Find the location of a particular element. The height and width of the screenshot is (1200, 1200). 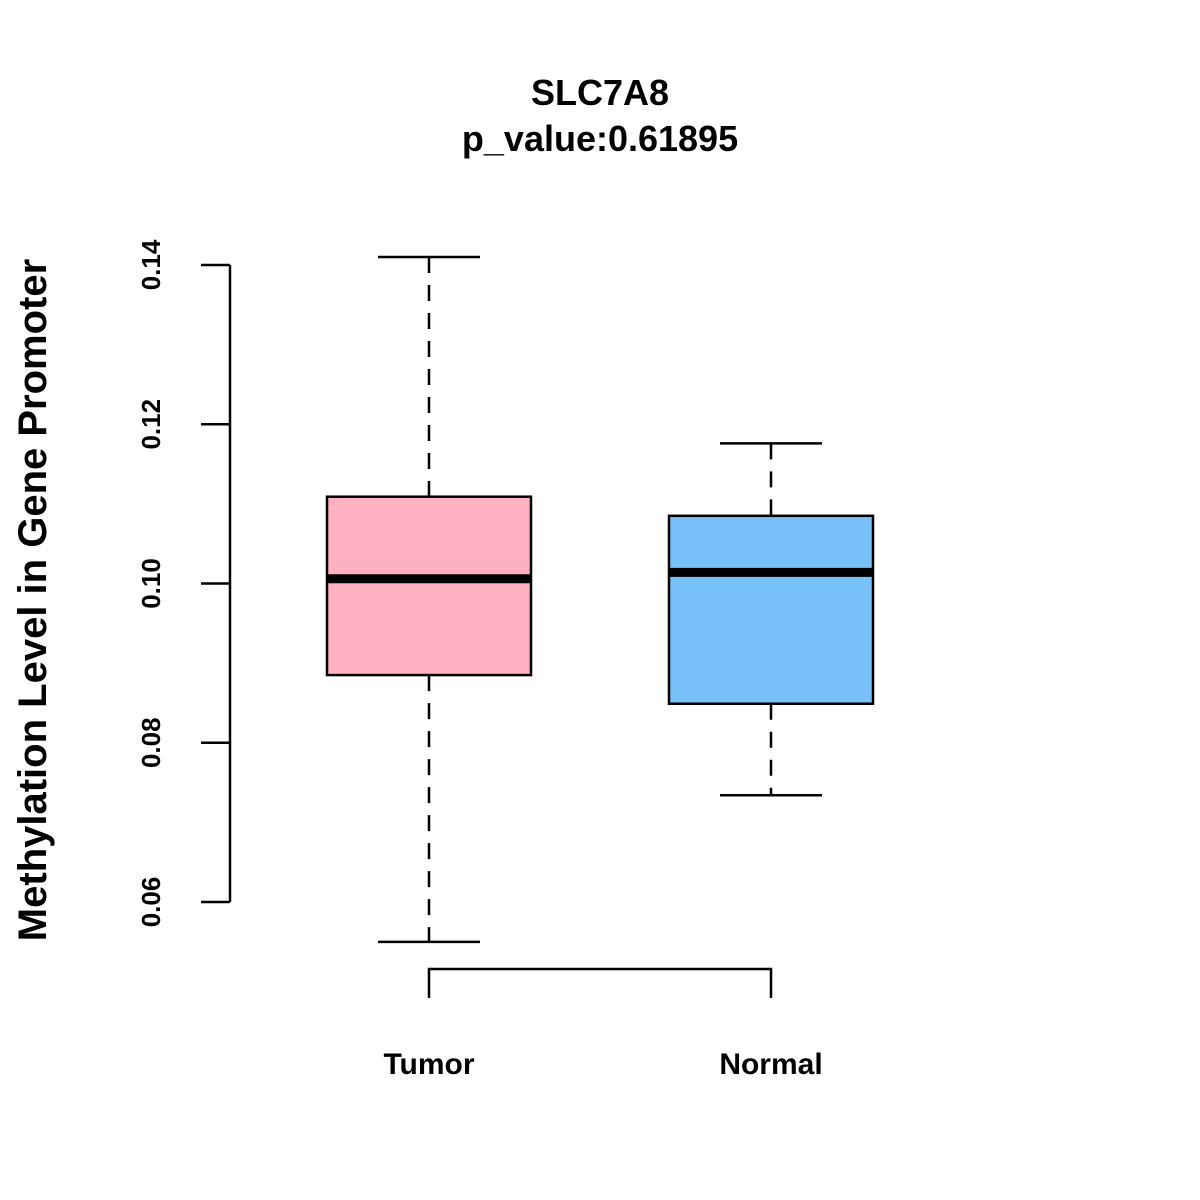

y-tick-label: 0.08 is located at coordinates (151, 742).